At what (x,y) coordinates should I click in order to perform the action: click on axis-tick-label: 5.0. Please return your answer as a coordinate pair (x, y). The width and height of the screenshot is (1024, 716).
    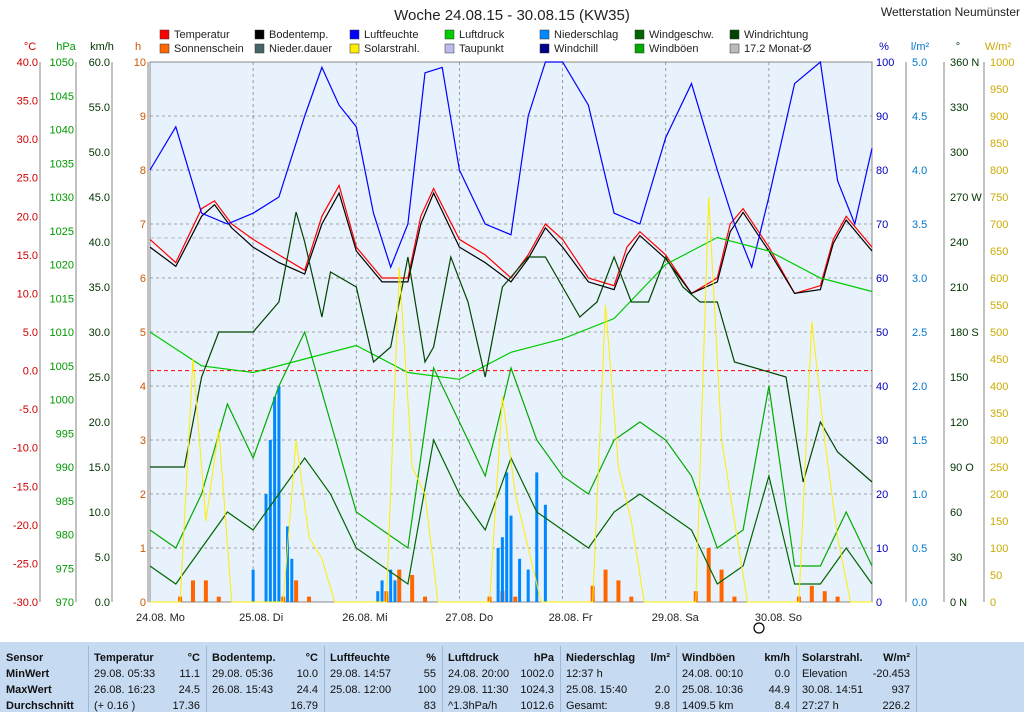
    Looking at the image, I should click on (30, 333).